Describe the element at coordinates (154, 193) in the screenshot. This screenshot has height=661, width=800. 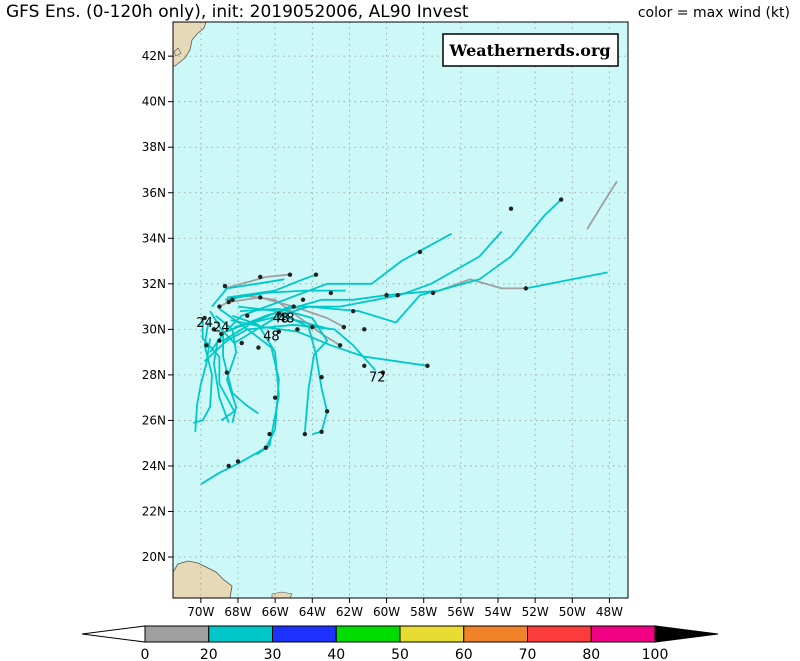
I see `lat-tick-label: 36N` at that location.